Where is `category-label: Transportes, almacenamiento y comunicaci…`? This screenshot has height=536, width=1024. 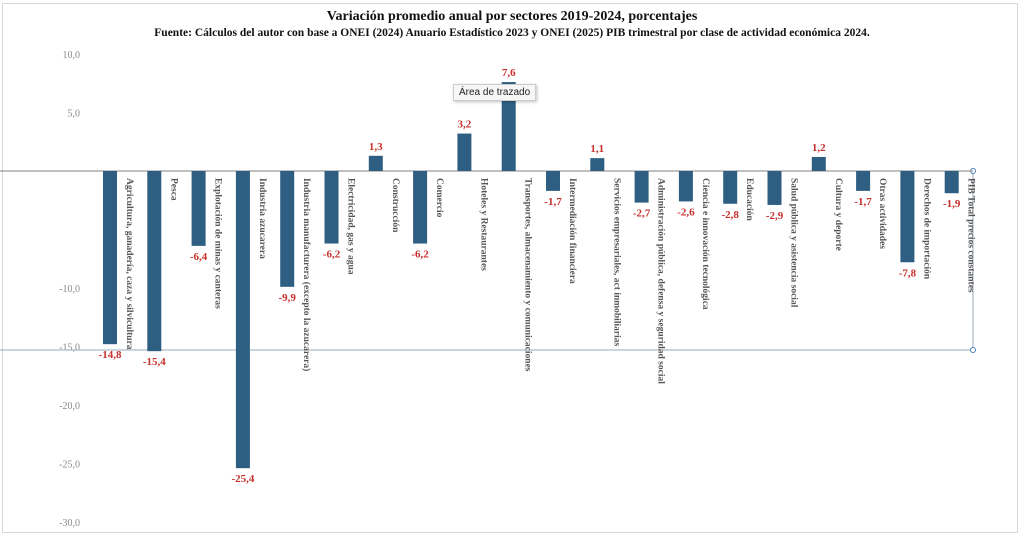
category-label: Transportes, almacenamiento y comunicaci… is located at coordinates (528, 275).